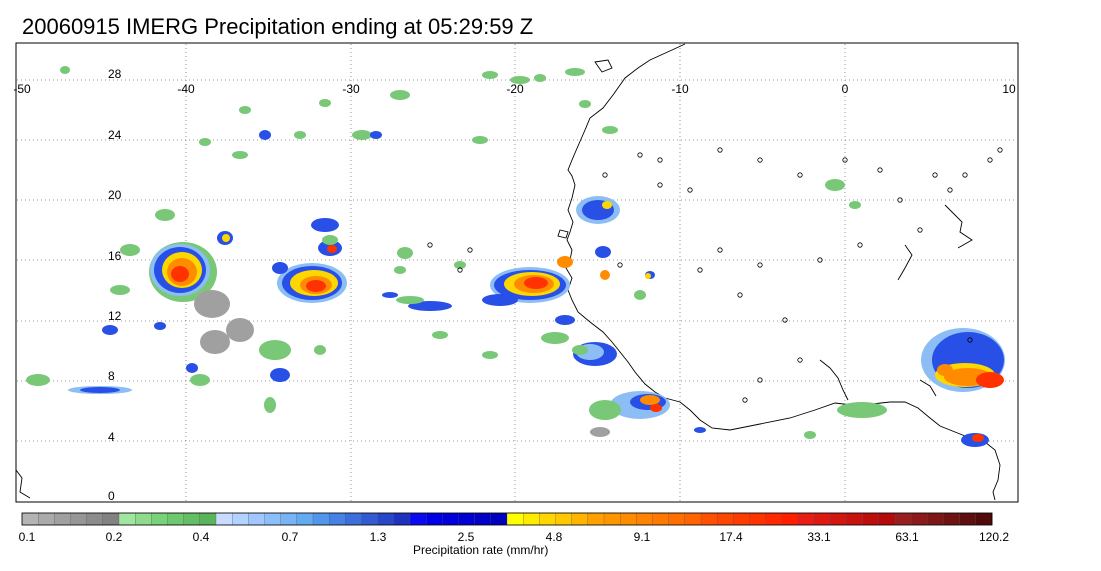 The height and width of the screenshot is (571, 1101). Describe the element at coordinates (554, 537) in the screenshot. I see `colorbar-label: 4.8` at that location.